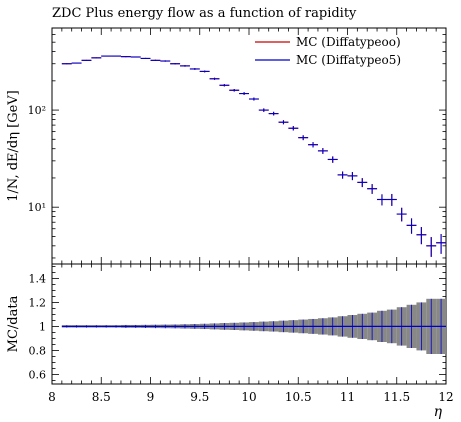 Image resolution: width=461 pixels, height=422 pixels. Describe the element at coordinates (38, 350) in the screenshot. I see `ratio-y-tick-label: 0.8` at that location.